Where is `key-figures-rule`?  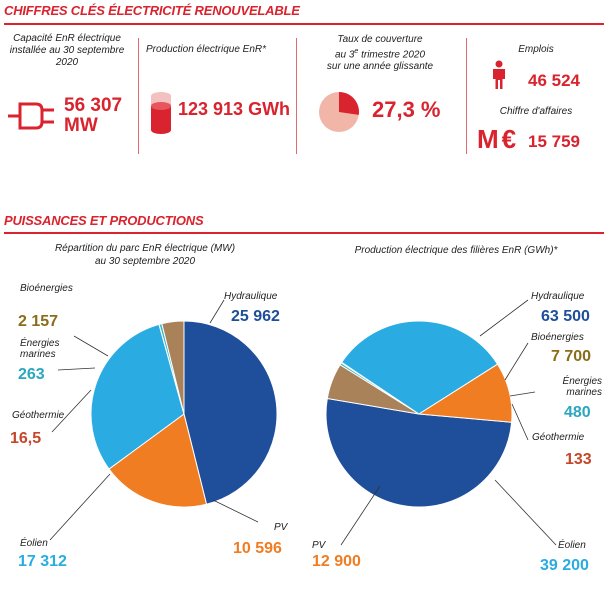
key-figures-rule is located at coordinates (304, 24).